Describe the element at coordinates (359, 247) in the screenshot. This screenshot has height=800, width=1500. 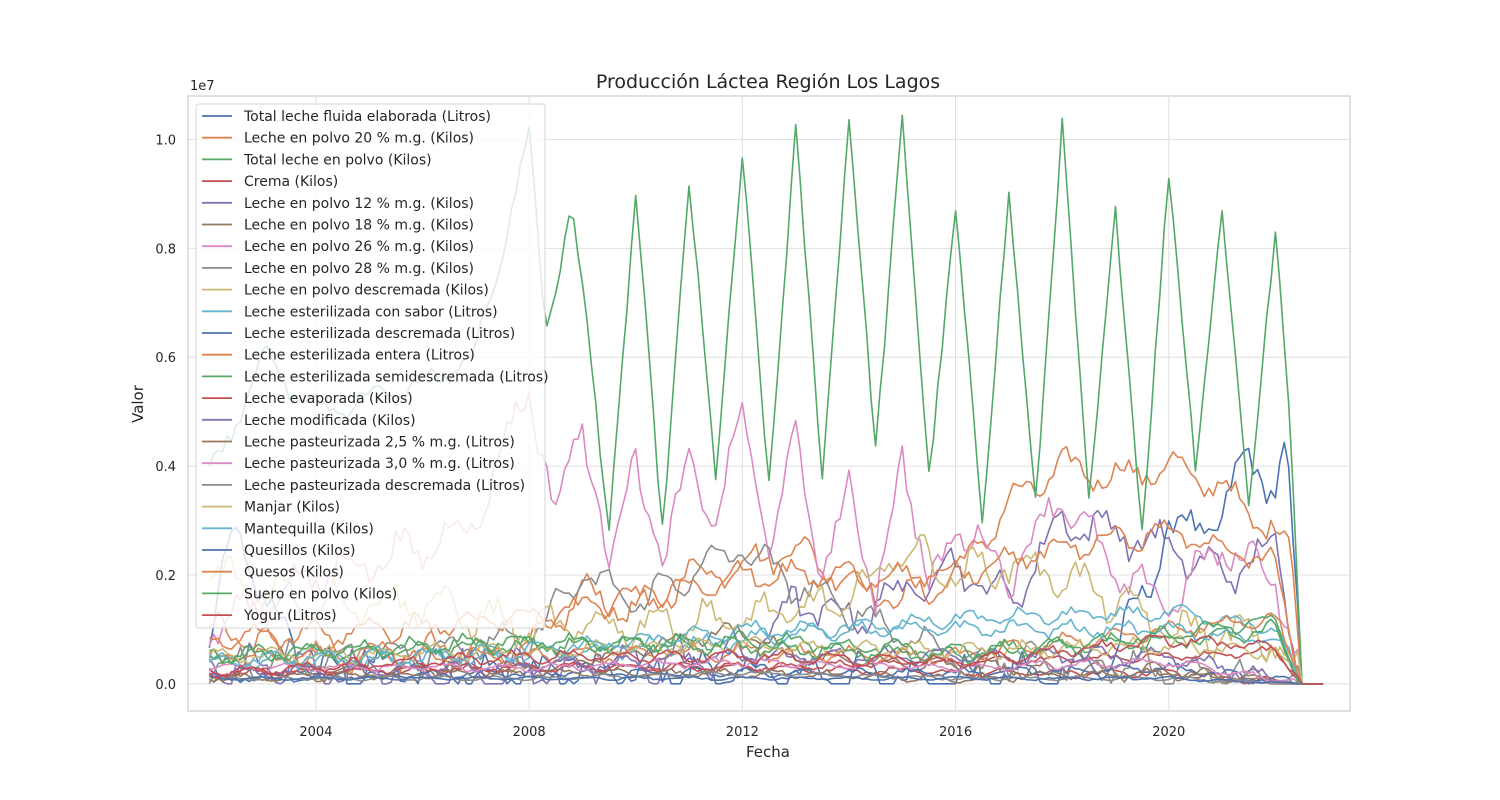
I see `legend-entry-label: Leche en polvo 26 % m.g. (Kilos)` at that location.